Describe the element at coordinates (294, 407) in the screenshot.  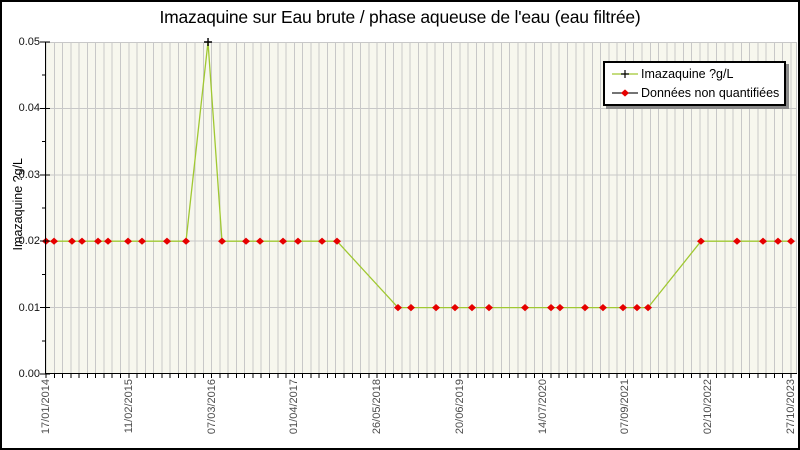
I see `x-tick-label: 01/04/2017` at that location.